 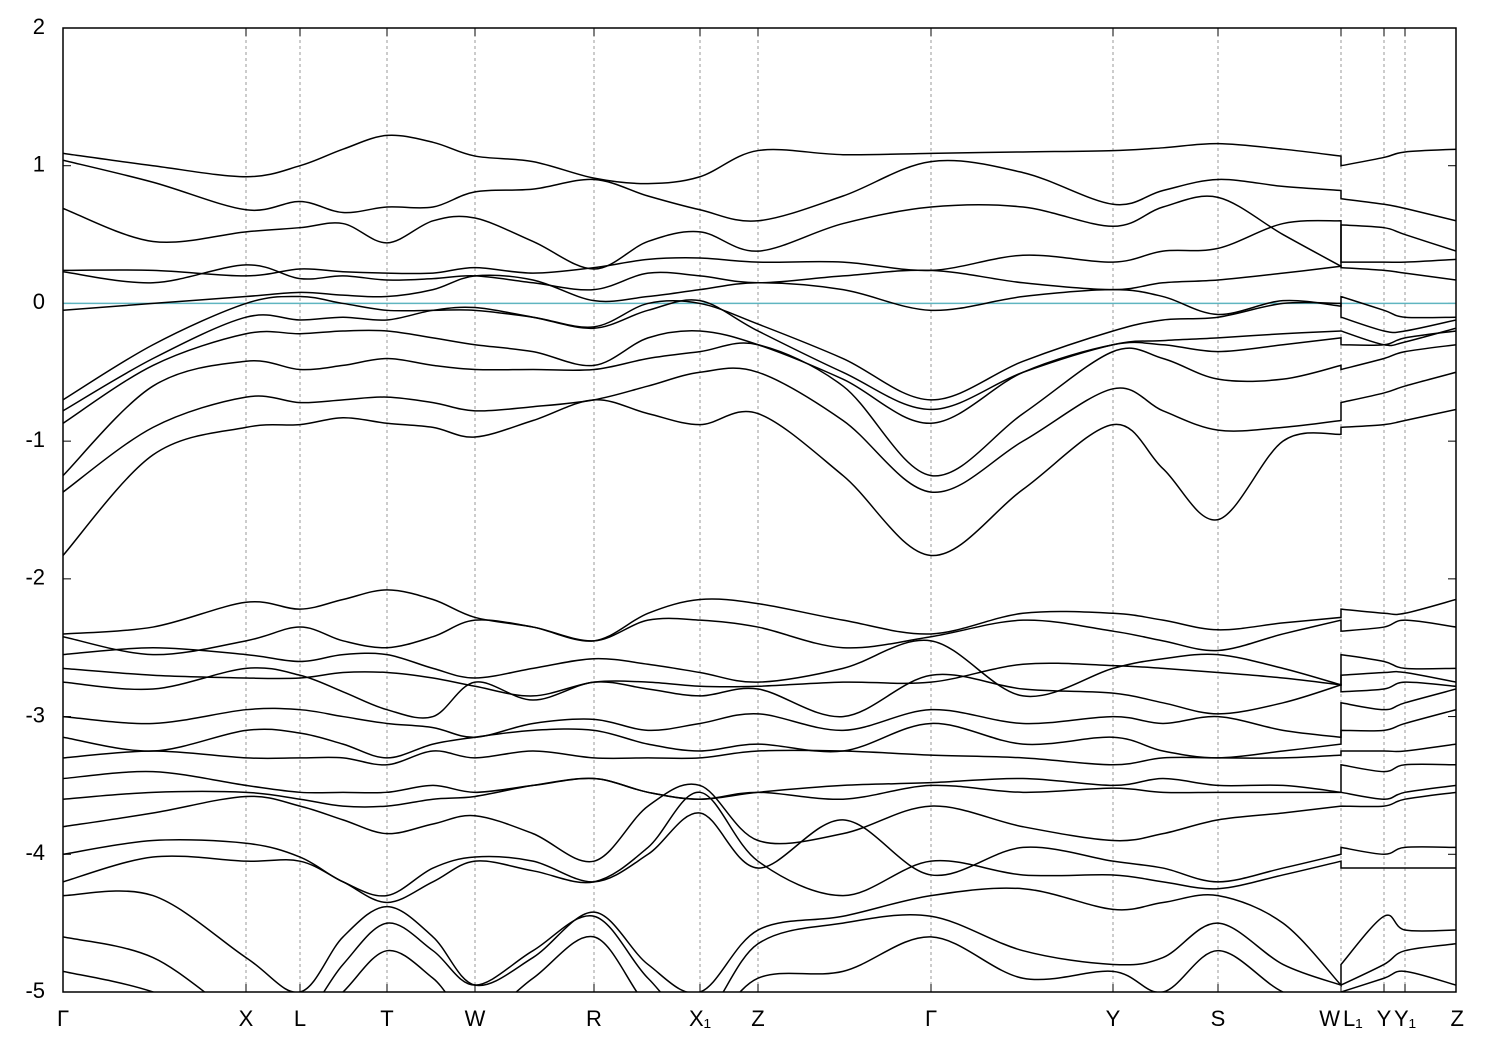 I want to click on y-tick-label: -3, so click(x=35, y=714).